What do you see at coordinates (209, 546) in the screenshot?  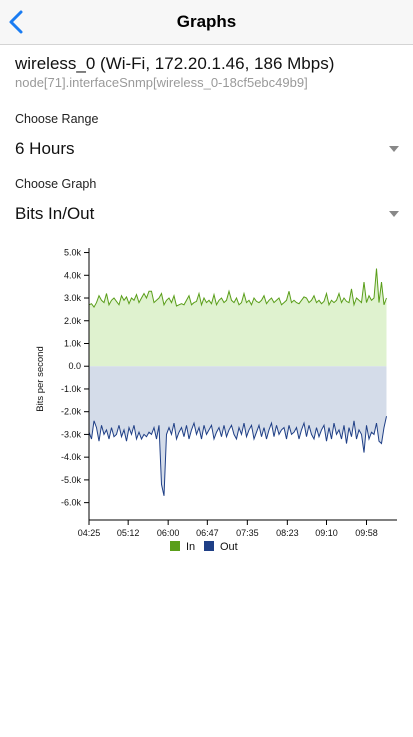 I see `legend-swatch-out` at bounding box center [209, 546].